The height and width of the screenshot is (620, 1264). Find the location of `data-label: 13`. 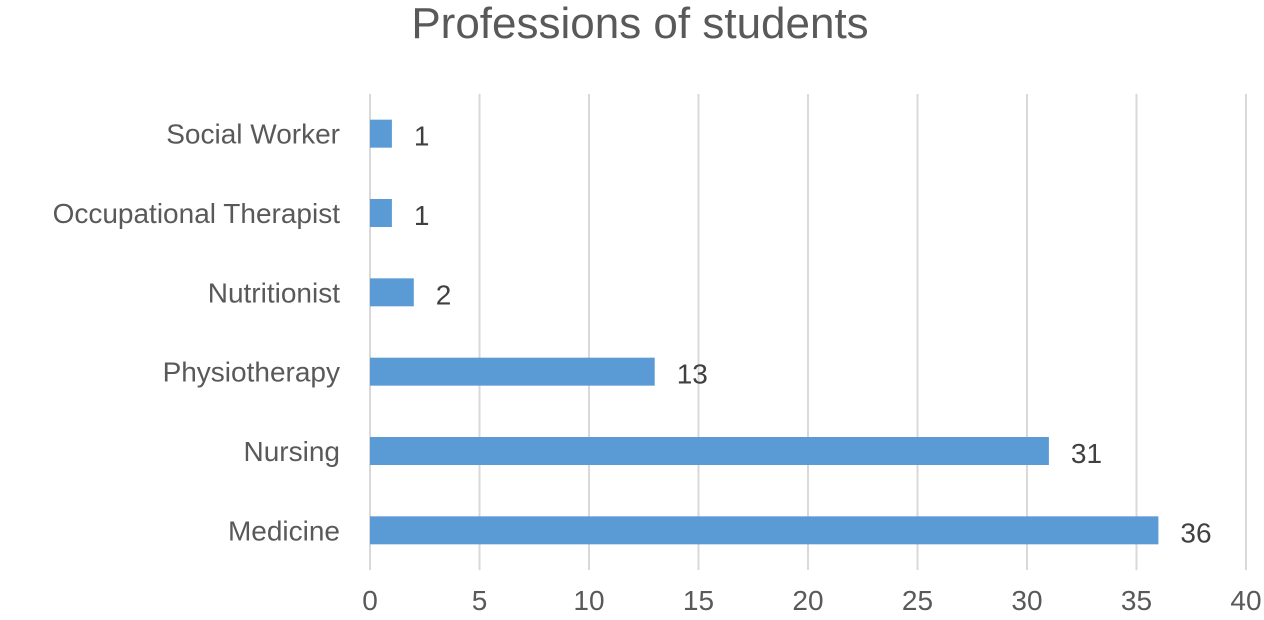

data-label: 13 is located at coordinates (692, 374).